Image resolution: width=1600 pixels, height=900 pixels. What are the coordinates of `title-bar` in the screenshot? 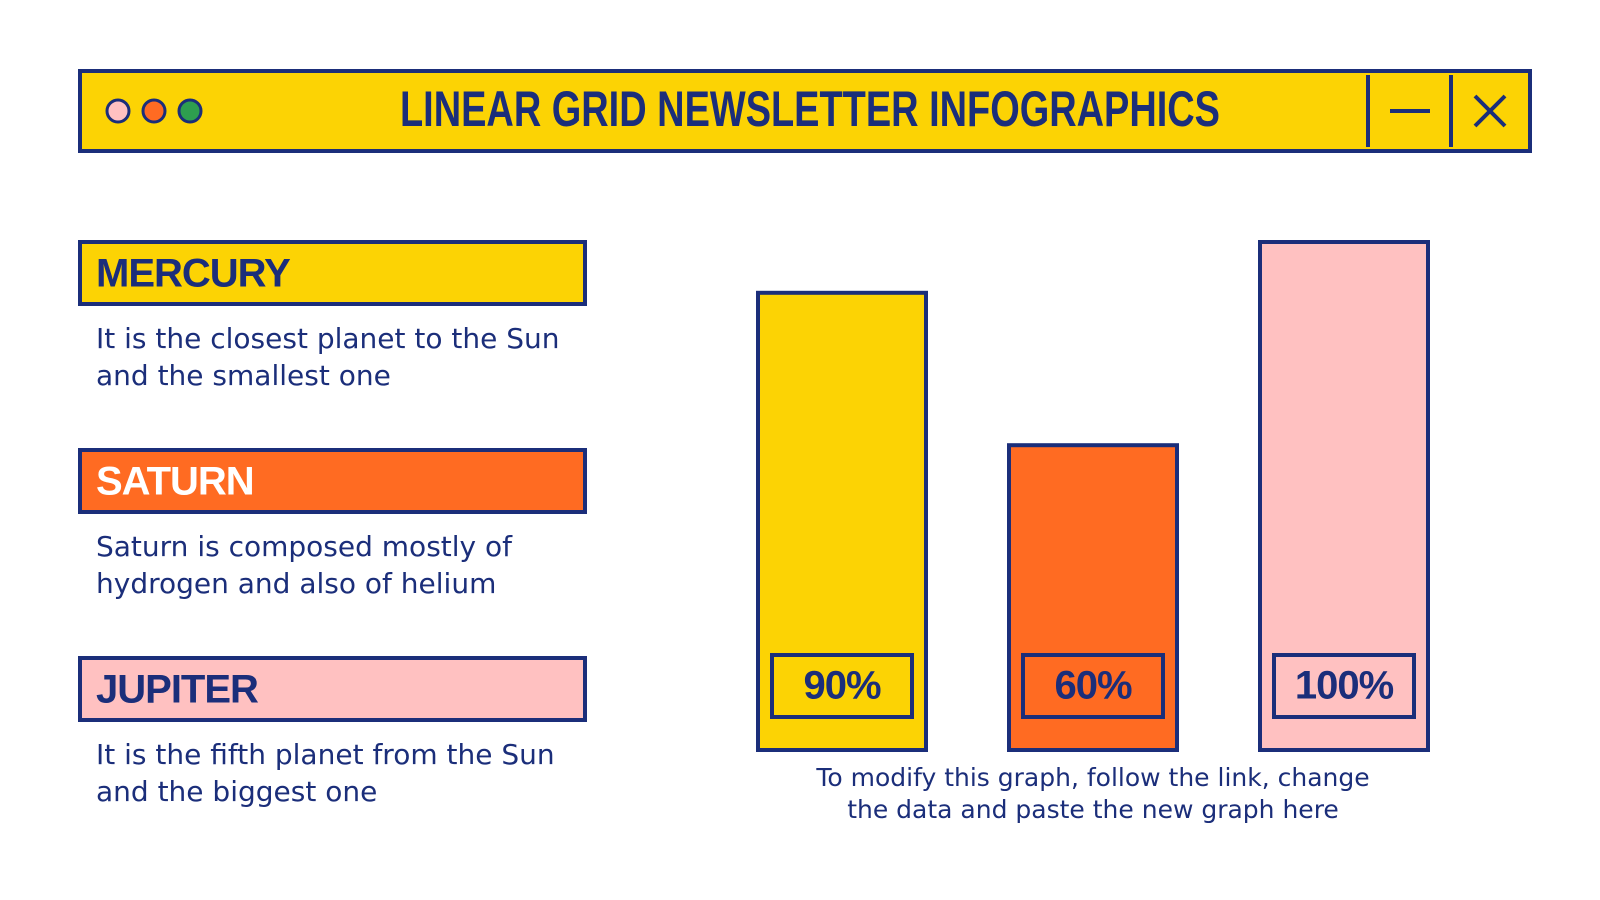 It's located at (805, 111).